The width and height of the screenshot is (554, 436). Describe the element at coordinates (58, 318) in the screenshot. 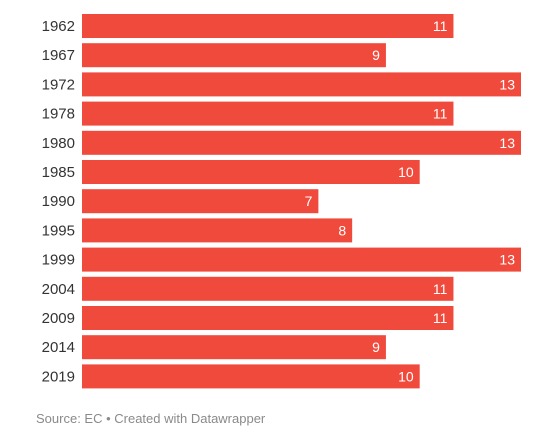

I see `category-label: 2009` at that location.